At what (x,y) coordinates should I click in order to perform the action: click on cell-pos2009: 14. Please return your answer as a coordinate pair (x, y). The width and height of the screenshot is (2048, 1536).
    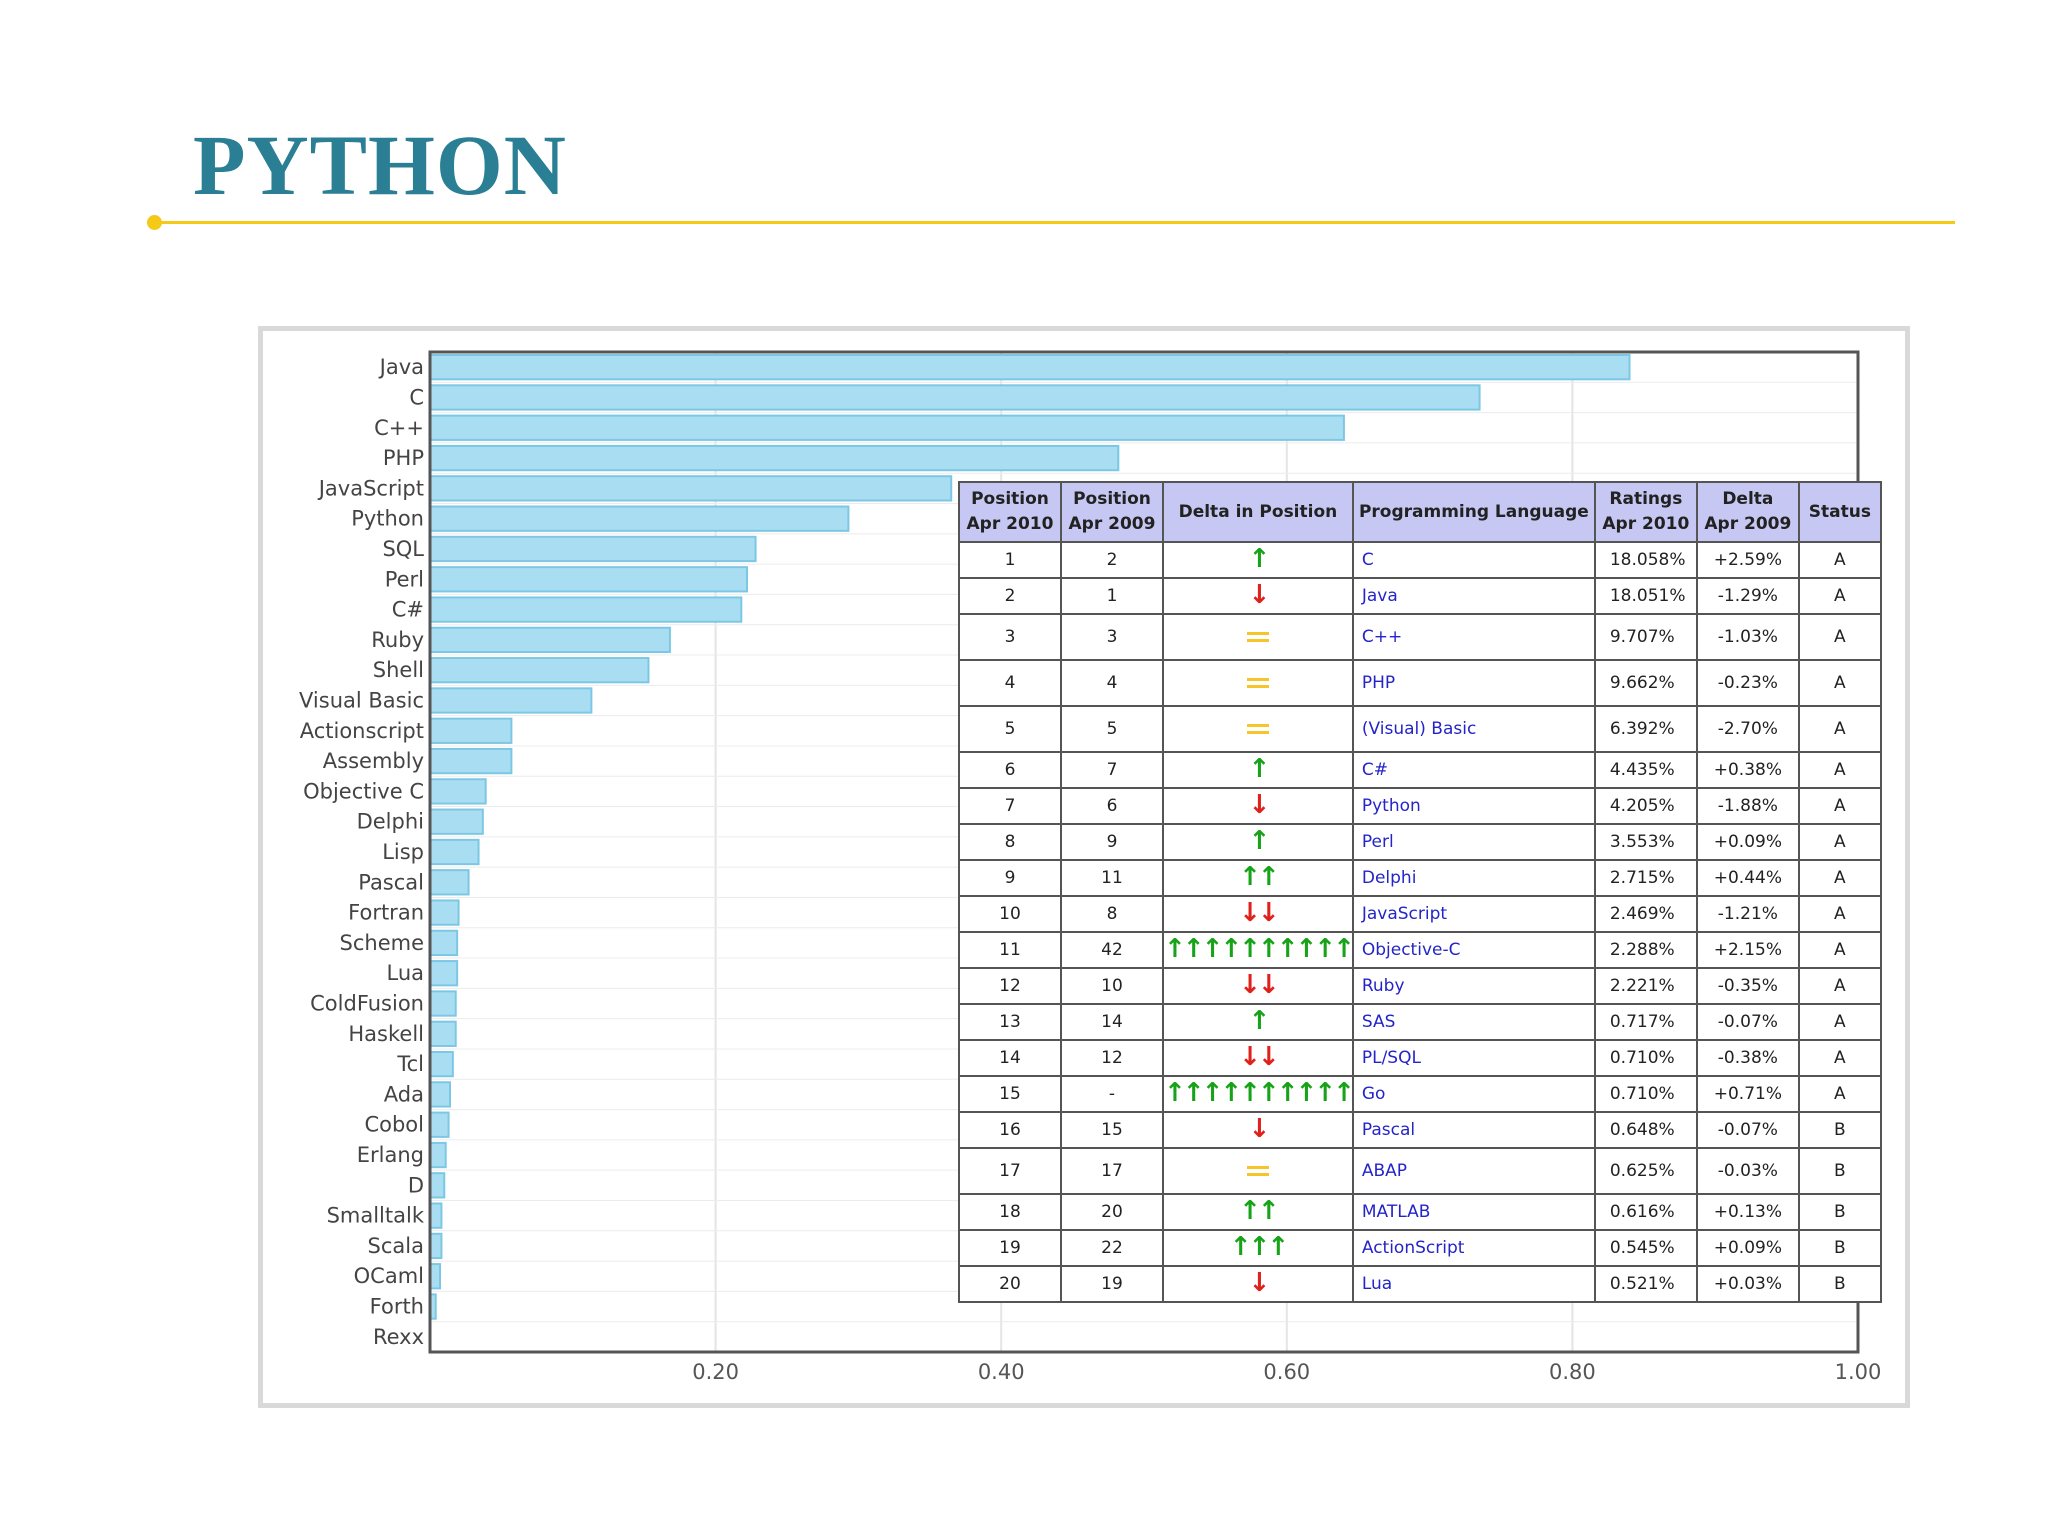
    Looking at the image, I should click on (1112, 1022).